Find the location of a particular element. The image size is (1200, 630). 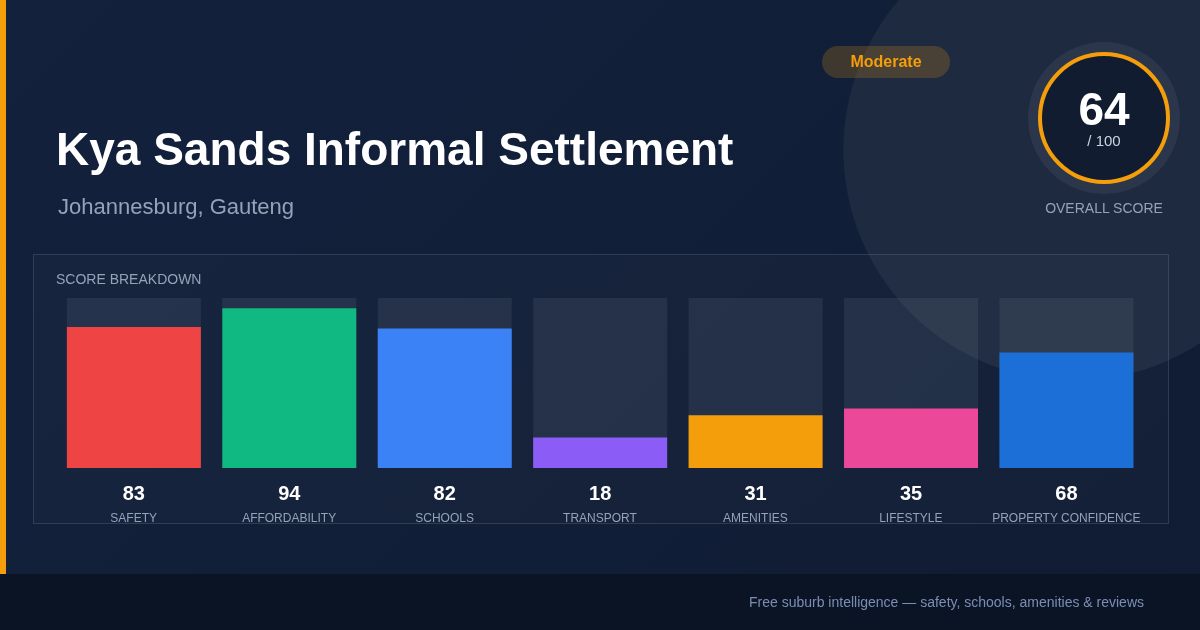

text: Moderate is located at coordinates (886, 62).